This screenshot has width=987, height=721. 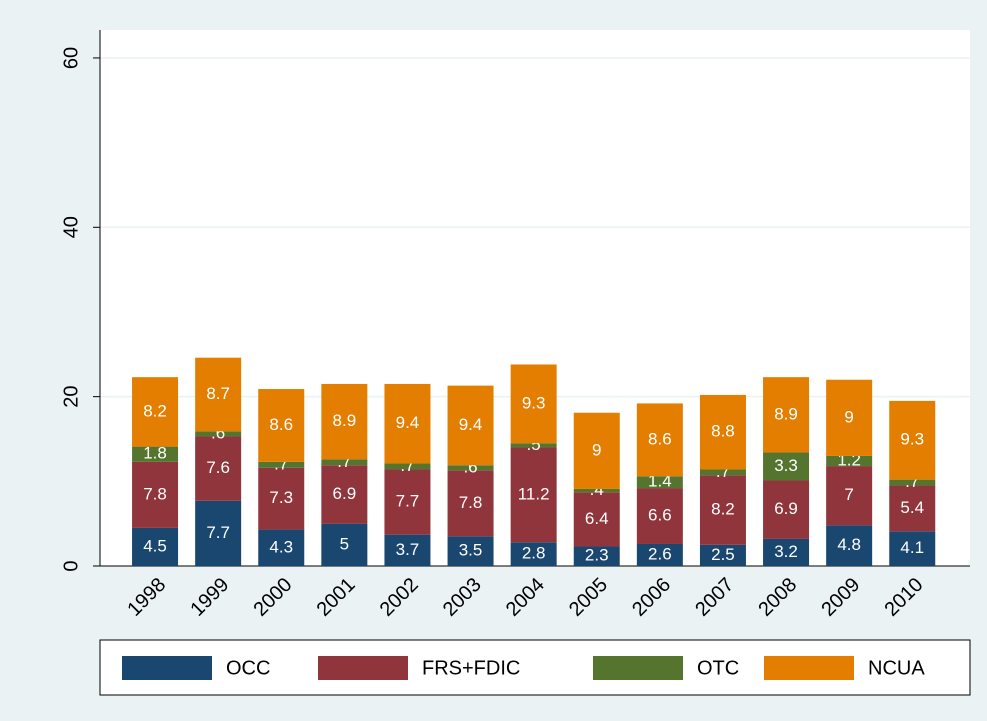 What do you see at coordinates (71, 565) in the screenshot?
I see `y-tick-label: 0` at bounding box center [71, 565].